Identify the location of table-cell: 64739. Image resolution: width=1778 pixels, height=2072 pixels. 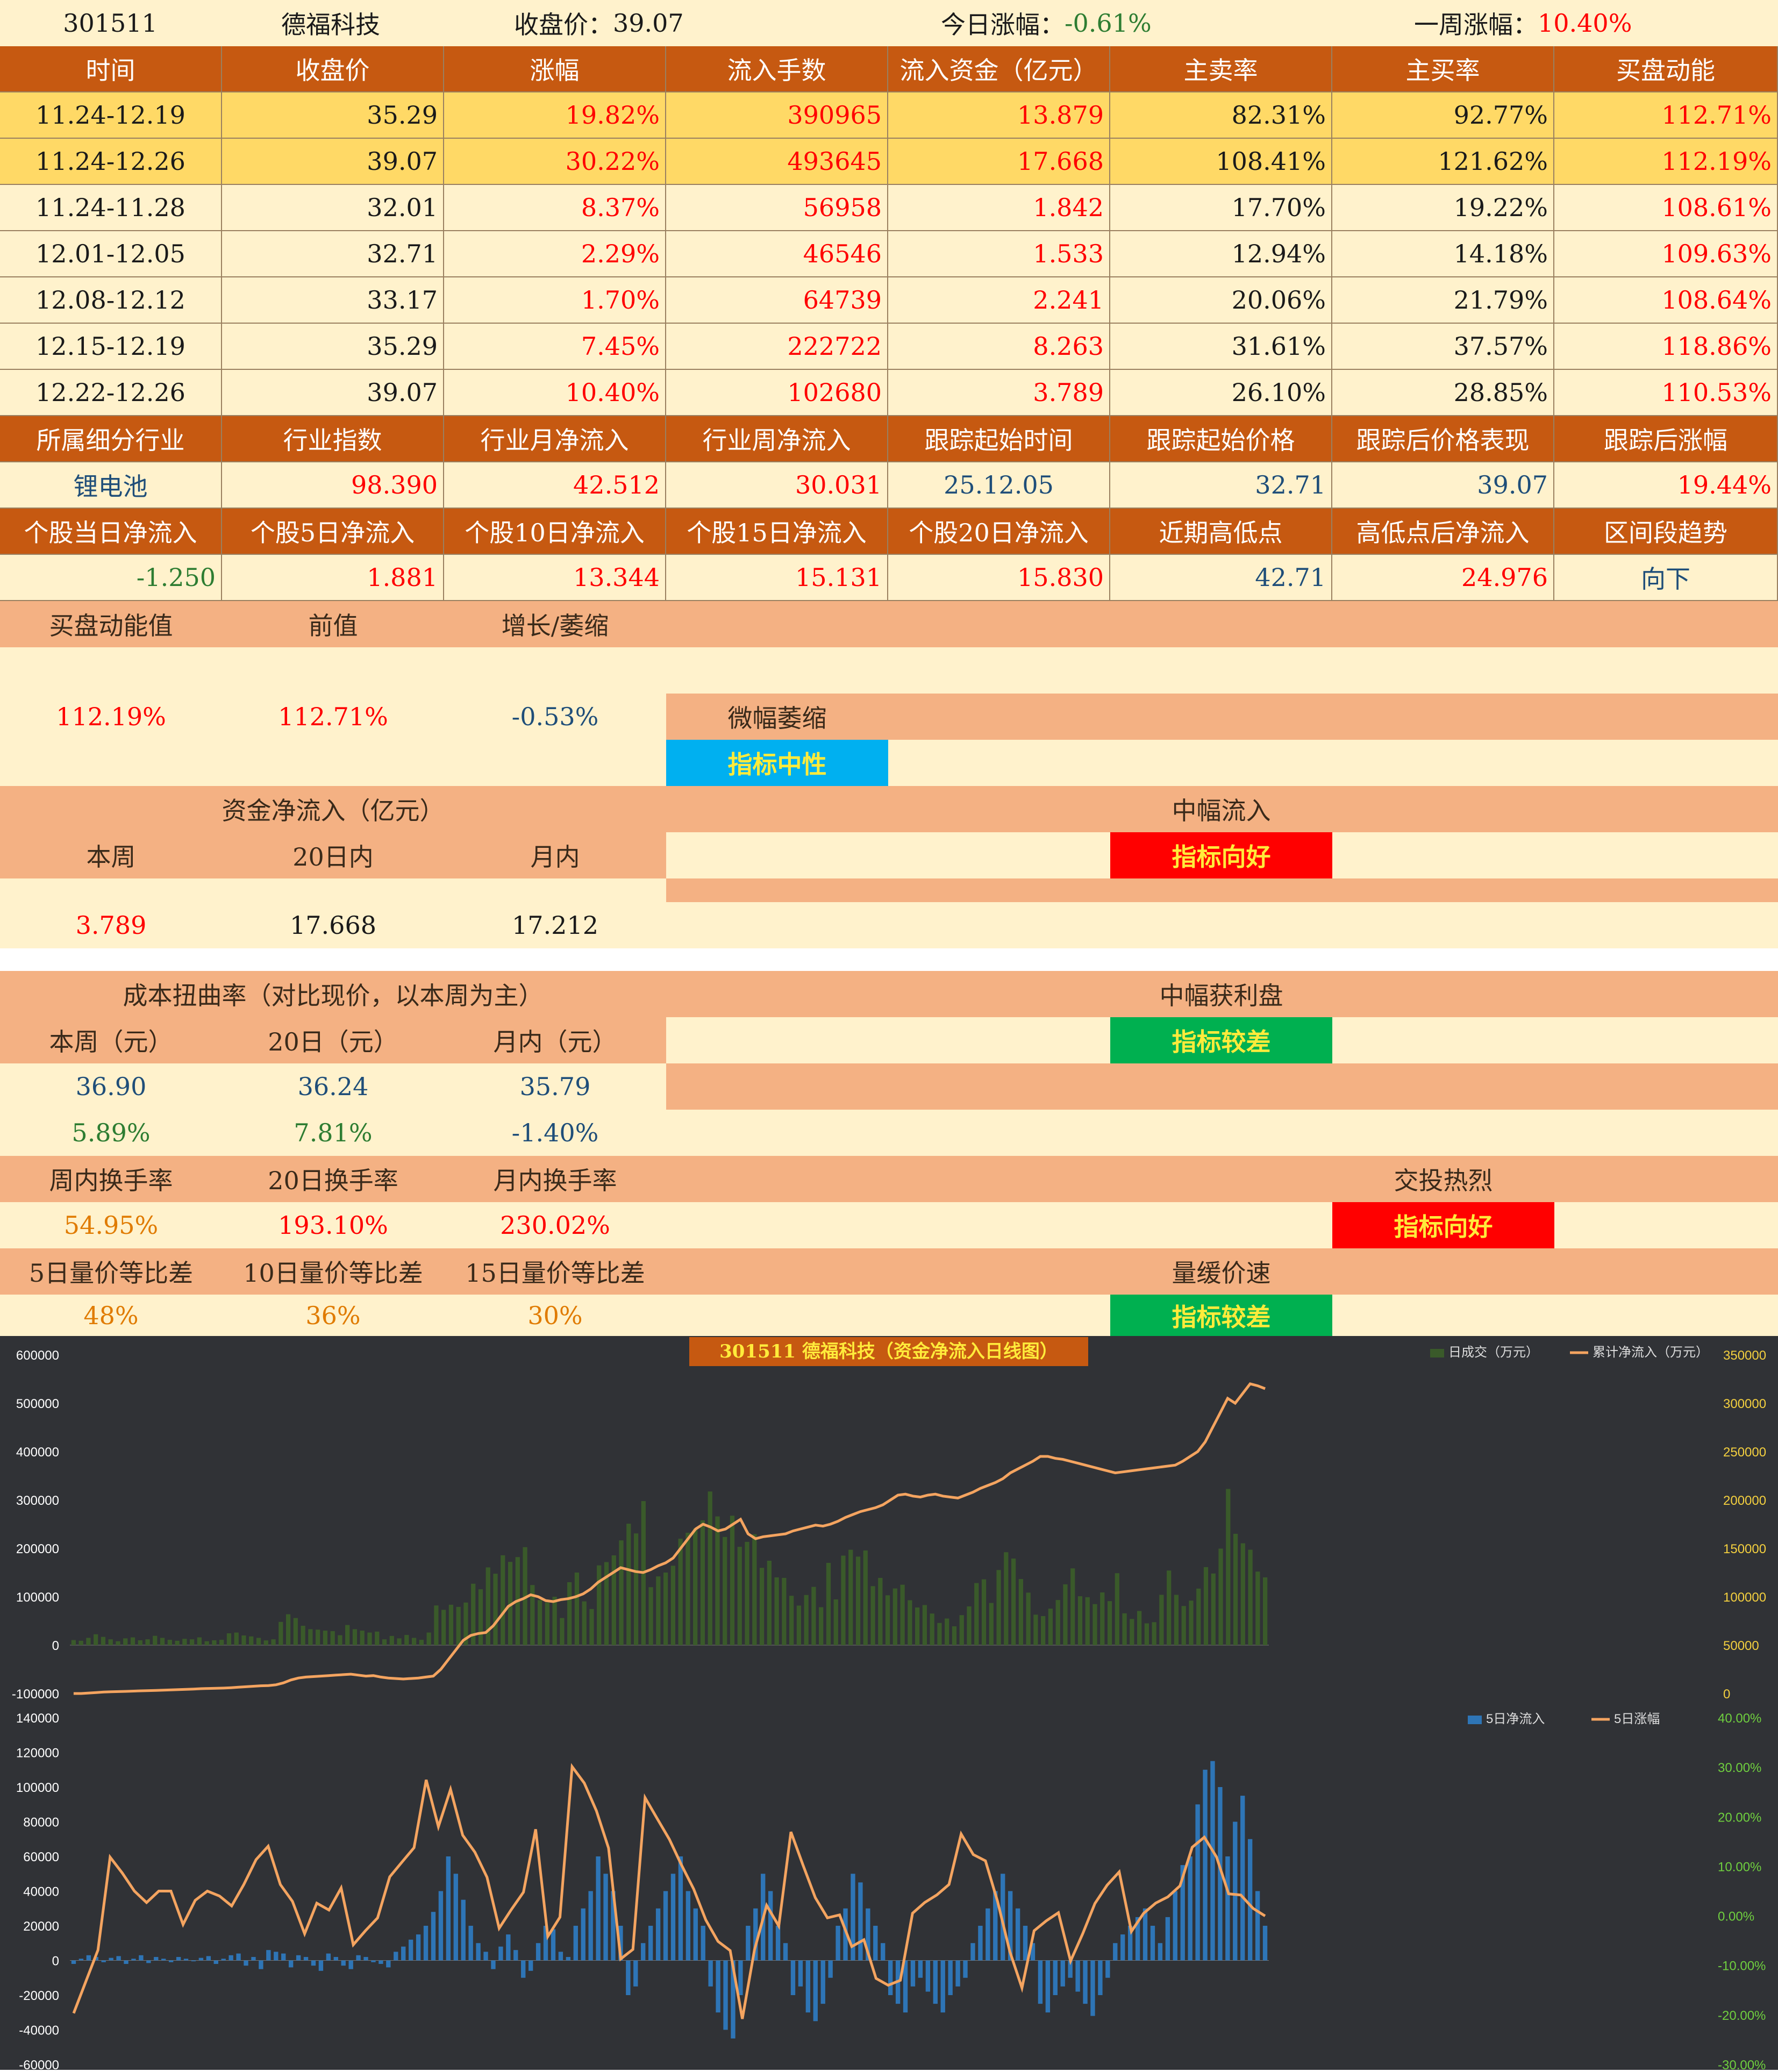
(777, 300).